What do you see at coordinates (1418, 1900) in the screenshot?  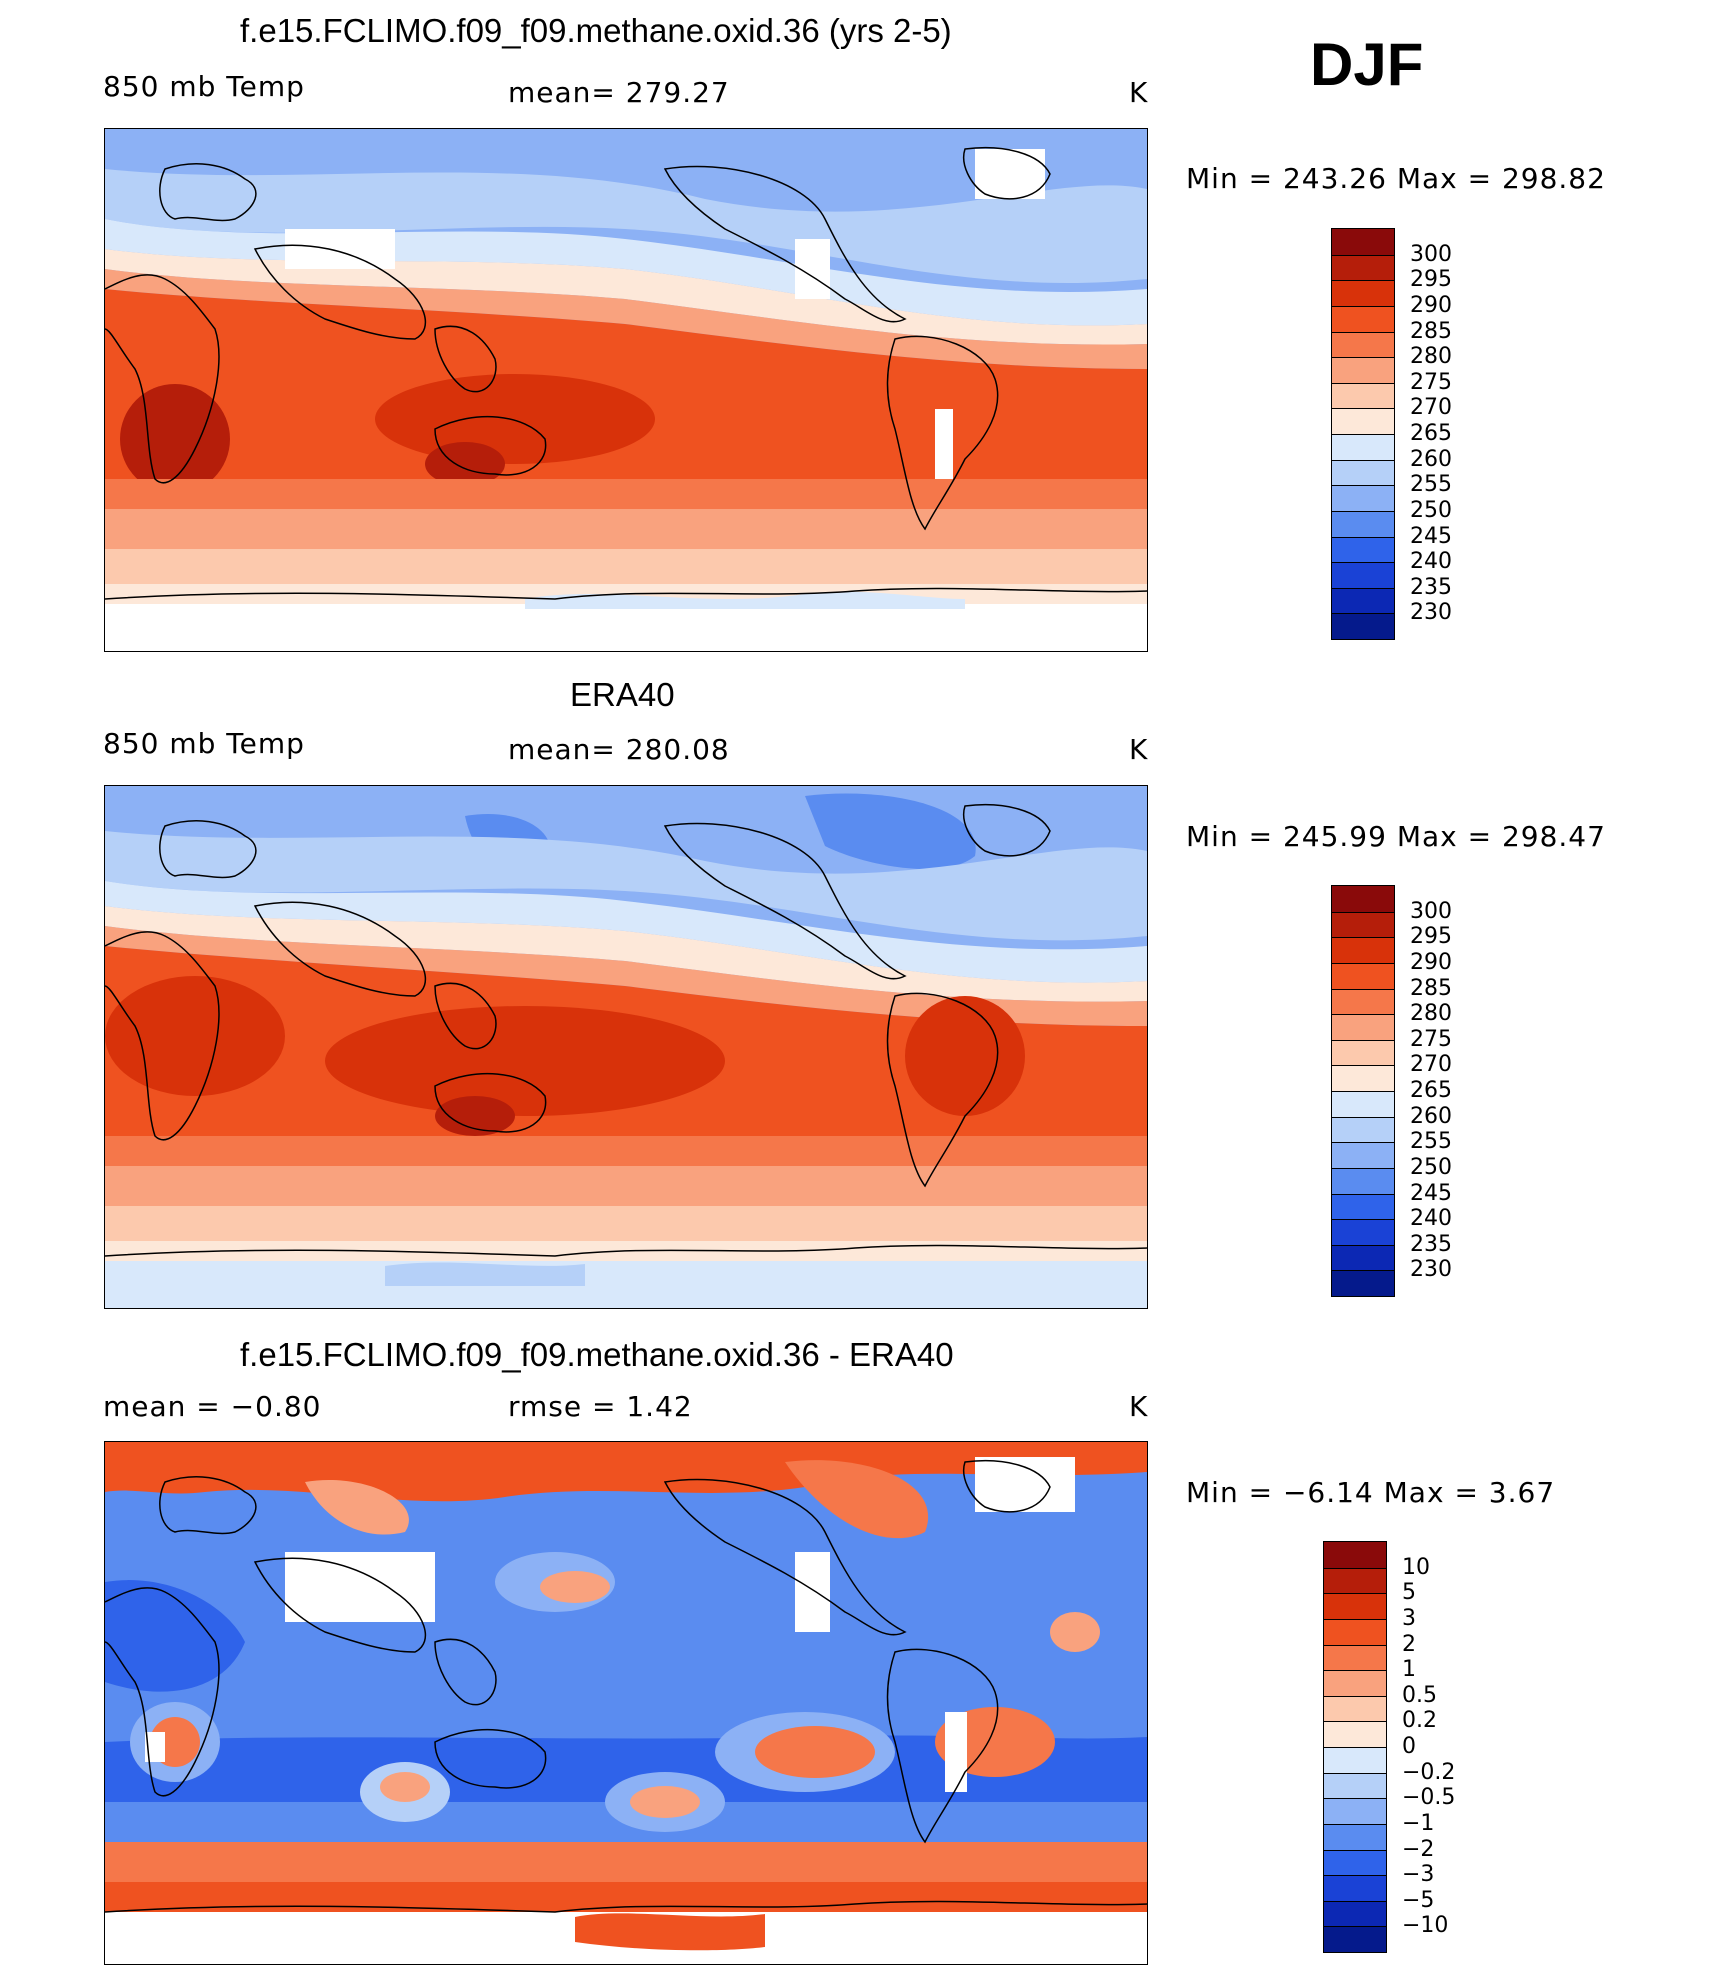 I see `colorbar-label: −5` at bounding box center [1418, 1900].